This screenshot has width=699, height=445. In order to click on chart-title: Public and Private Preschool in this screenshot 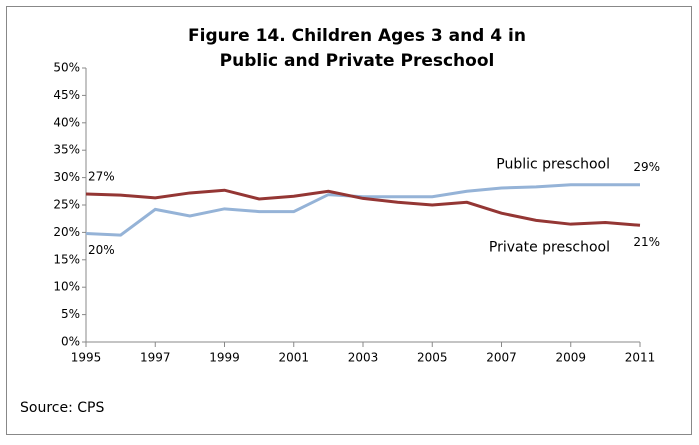, I will do `click(357, 61)`.